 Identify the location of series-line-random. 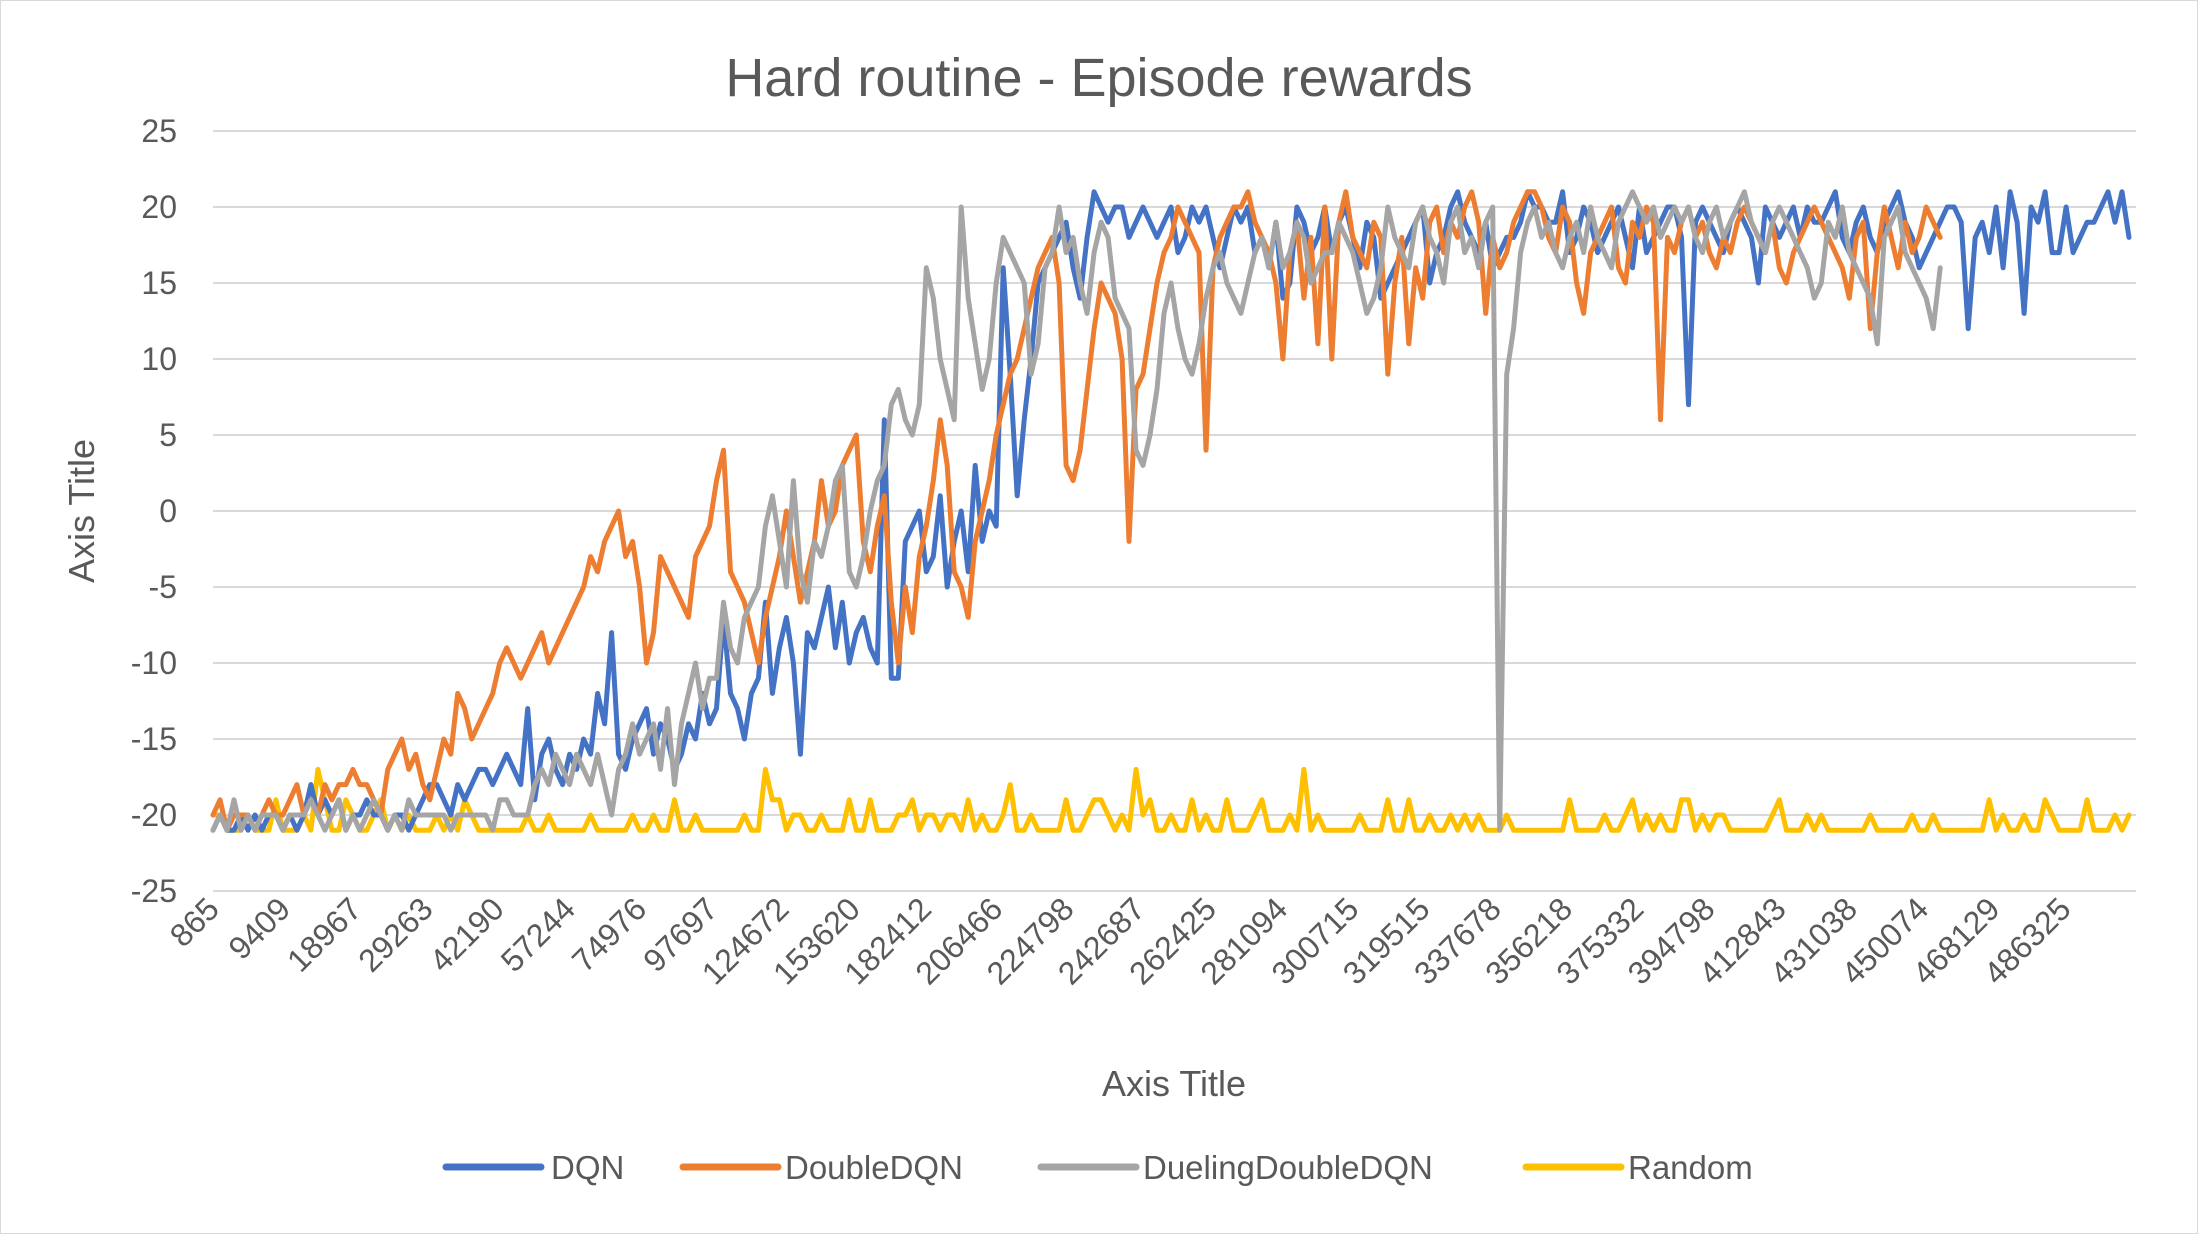
(1171, 799).